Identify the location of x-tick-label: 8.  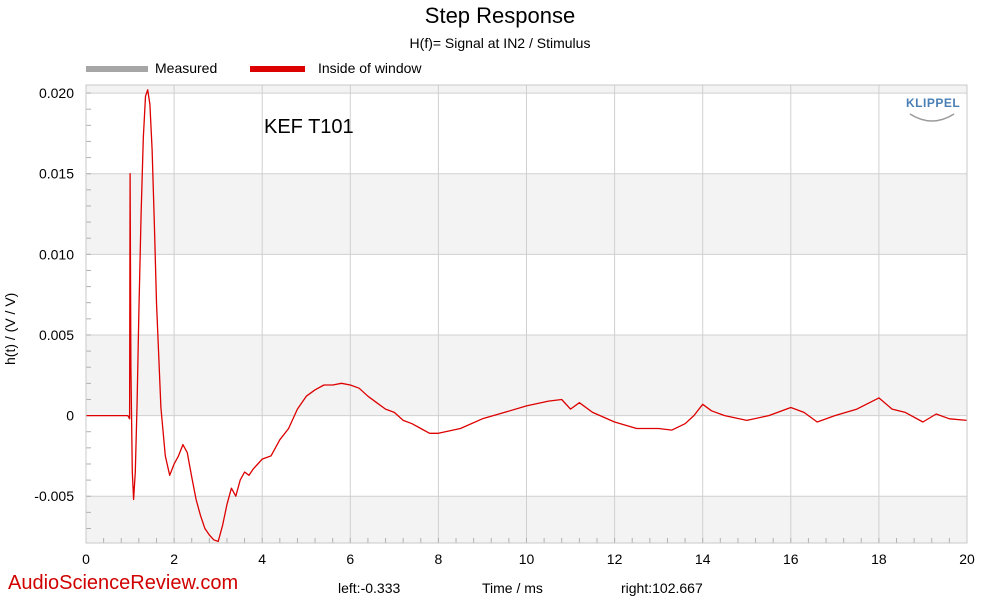
(439, 559).